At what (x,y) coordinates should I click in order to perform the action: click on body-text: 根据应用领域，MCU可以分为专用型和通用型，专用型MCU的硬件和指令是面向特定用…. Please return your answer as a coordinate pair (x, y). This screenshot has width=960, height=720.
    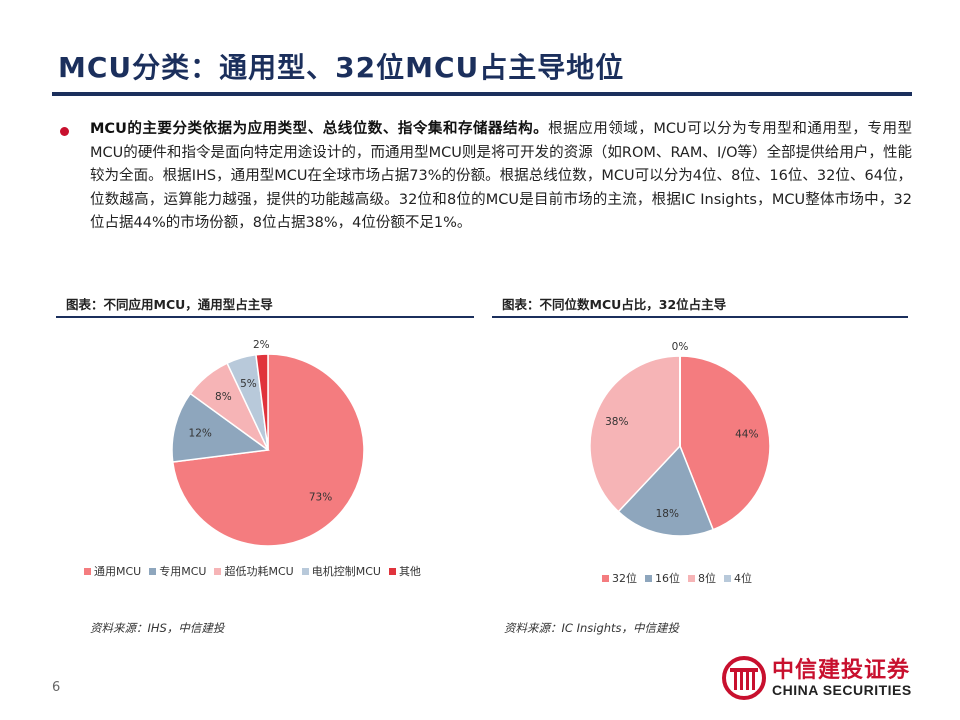
    Looking at the image, I should click on (501, 176).